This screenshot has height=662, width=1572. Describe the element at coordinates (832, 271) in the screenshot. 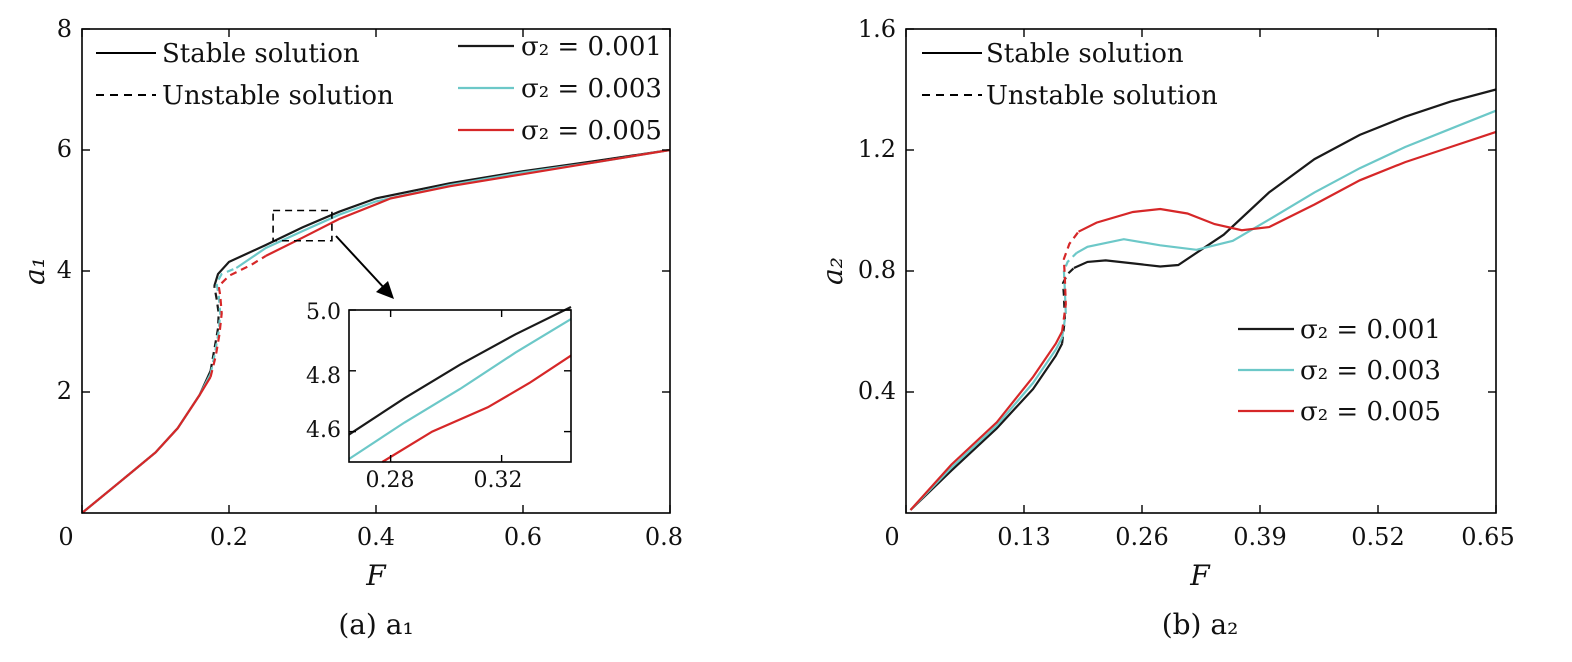

I see `panel-b-ylabel: a₂` at that location.